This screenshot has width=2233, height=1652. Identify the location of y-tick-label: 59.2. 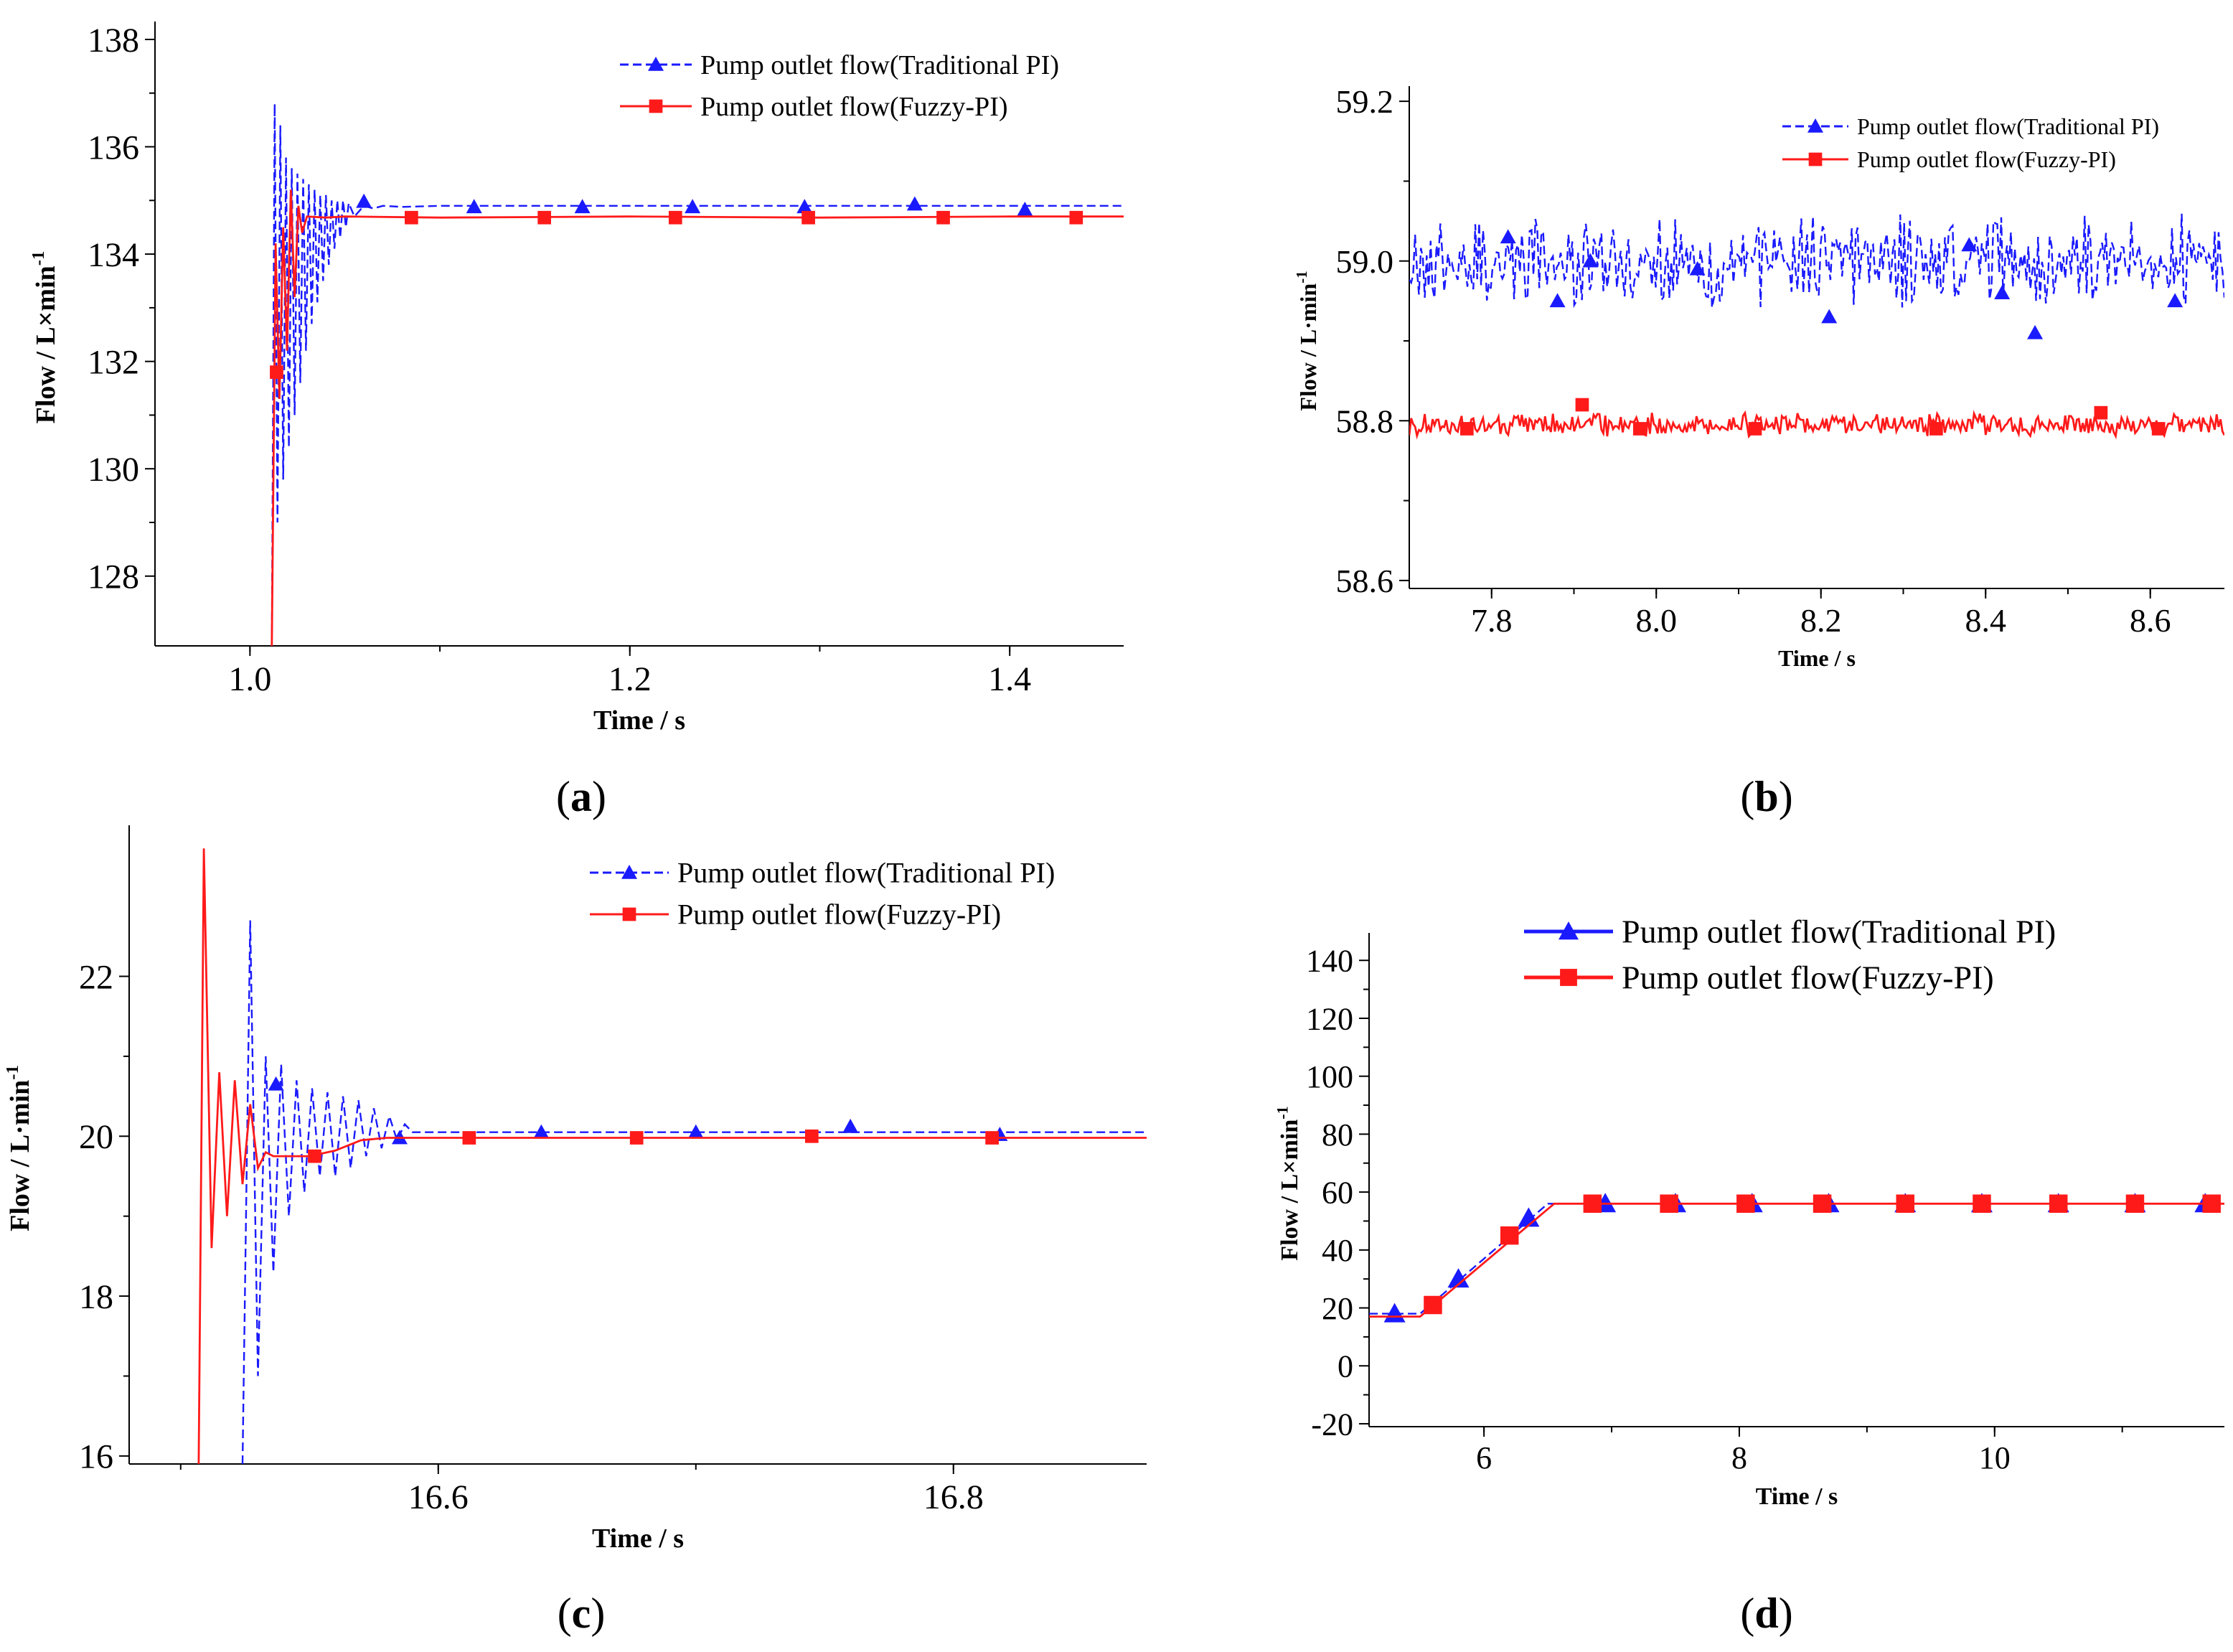
(1365, 101).